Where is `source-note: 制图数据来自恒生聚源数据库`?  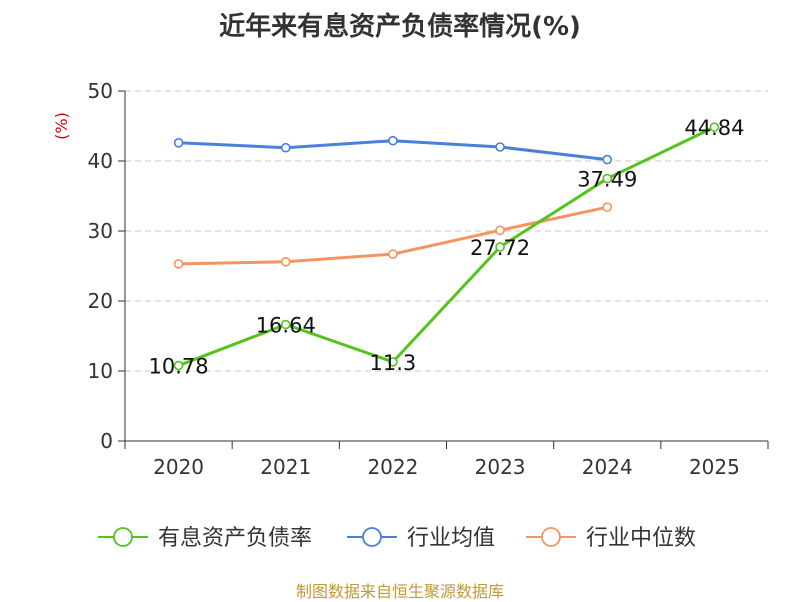 source-note: 制图数据来自恒生聚源数据库 is located at coordinates (399, 591).